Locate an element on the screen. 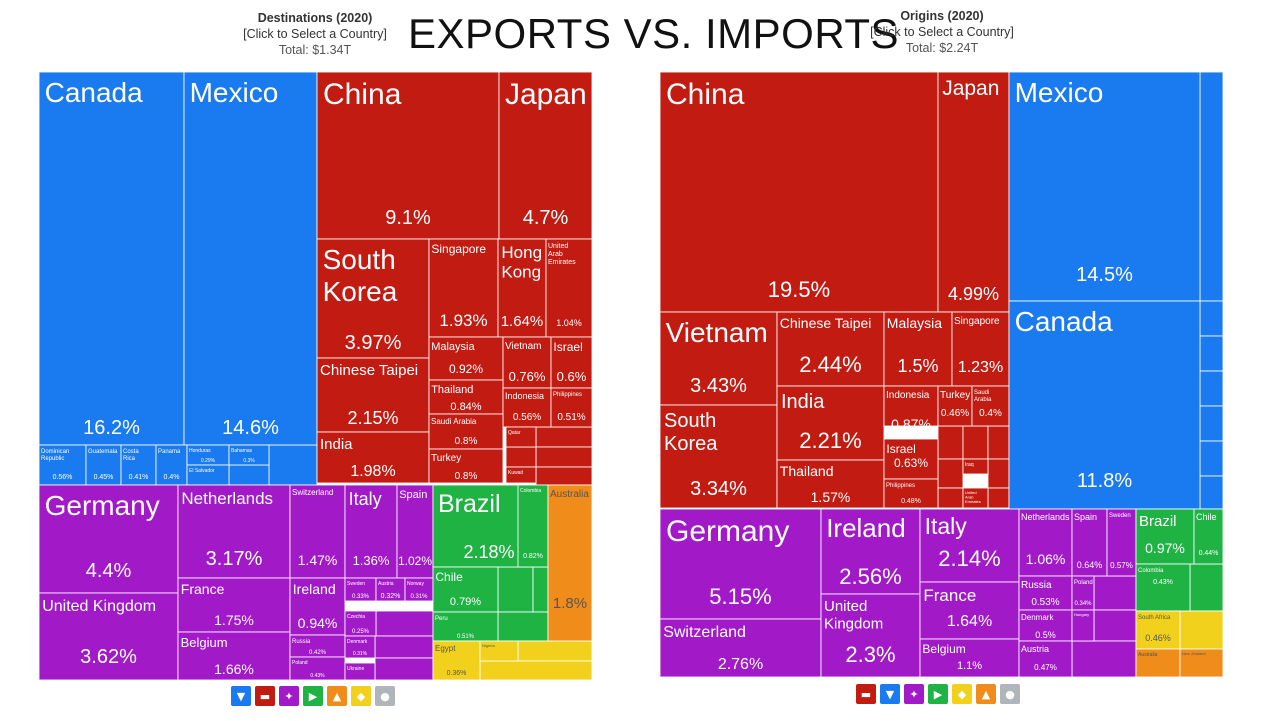  treemap-rect-united-arab-emirates is located at coordinates (975, 498).